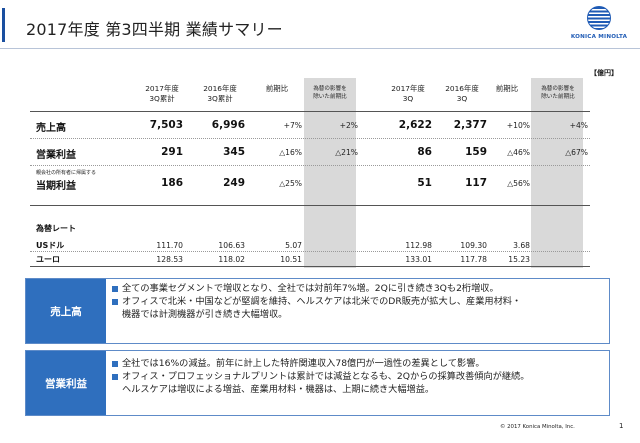 The width and height of the screenshot is (640, 443). What do you see at coordinates (51, 128) in the screenshot?
I see `row-label: 売上高` at bounding box center [51, 128].